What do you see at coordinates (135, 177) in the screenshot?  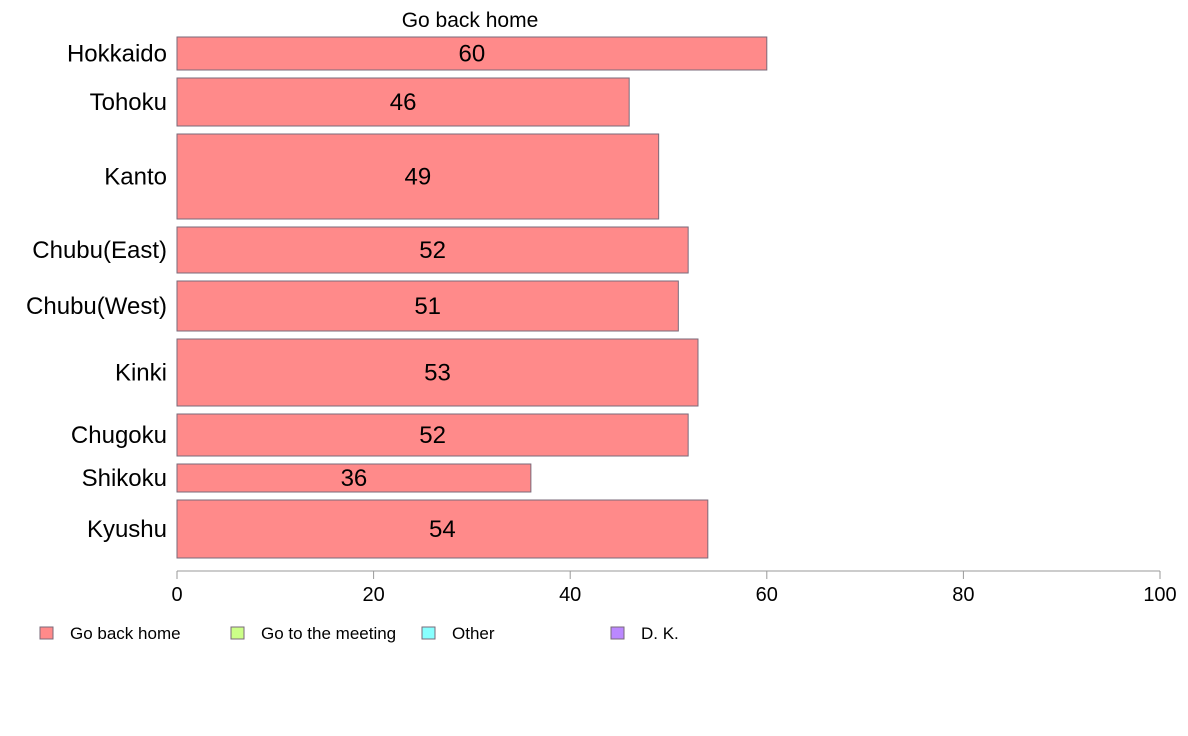 I see `category-label: Kanto` at bounding box center [135, 177].